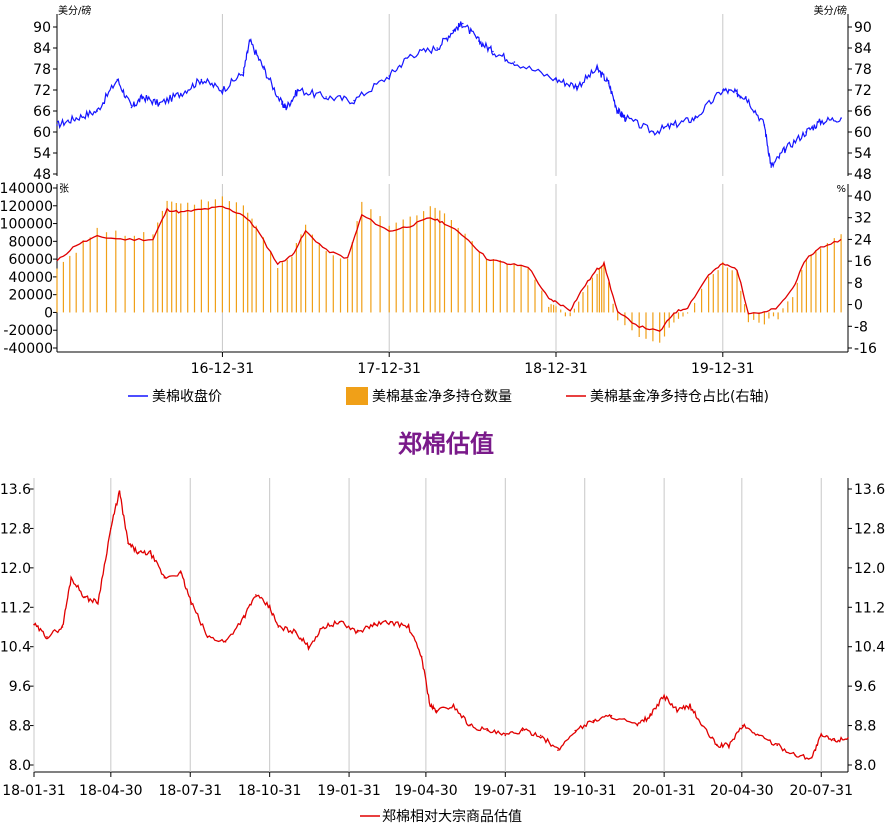 This screenshot has width=892, height=828. I want to click on price-right-tick-label: 66, so click(863, 112).